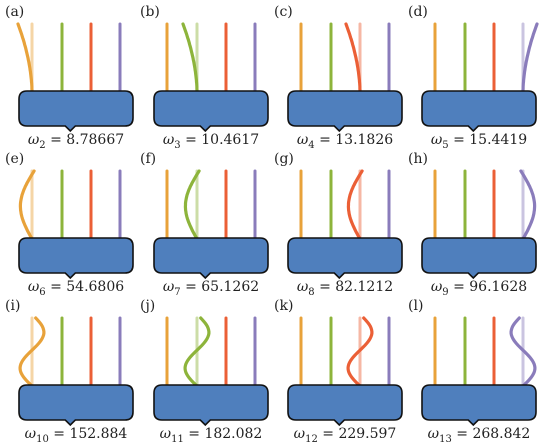 This screenshot has height=446, width=550. What do you see at coordinates (283, 306) in the screenshot?
I see `panel-letter: (k)` at bounding box center [283, 306].